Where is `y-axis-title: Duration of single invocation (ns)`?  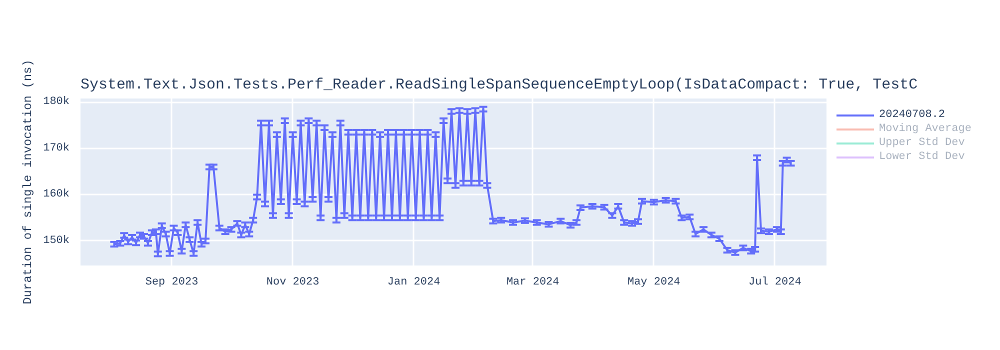
y-axis-title: Duration of single invocation (ns) is located at coordinates (28, 182).